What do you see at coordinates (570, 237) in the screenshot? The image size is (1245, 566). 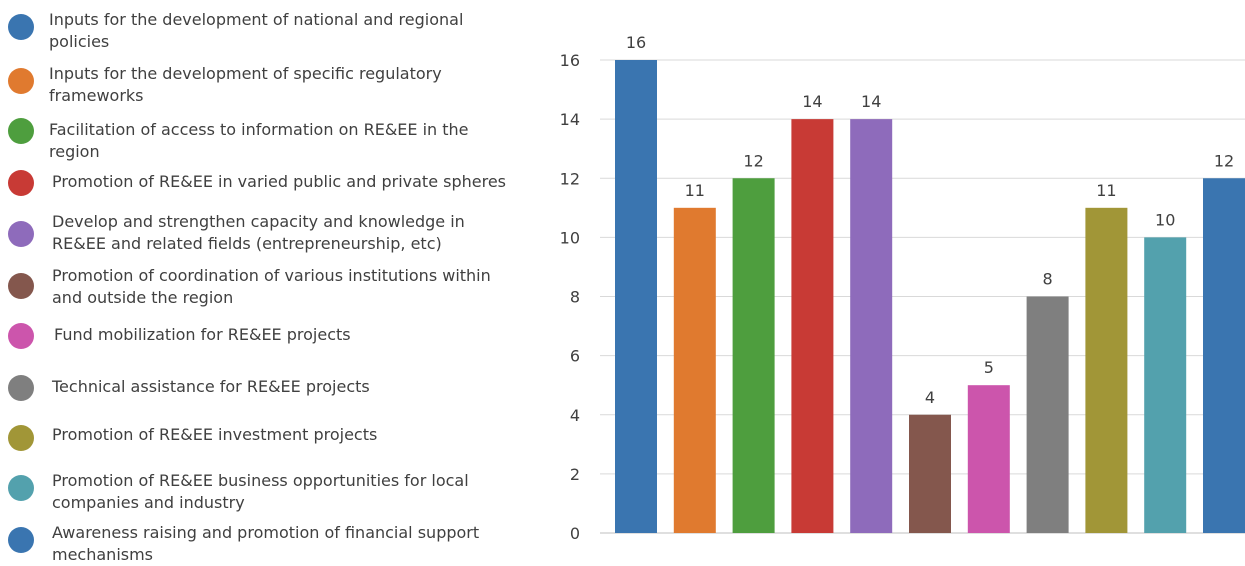 I see `y-tick-label: 10` at bounding box center [570, 237].